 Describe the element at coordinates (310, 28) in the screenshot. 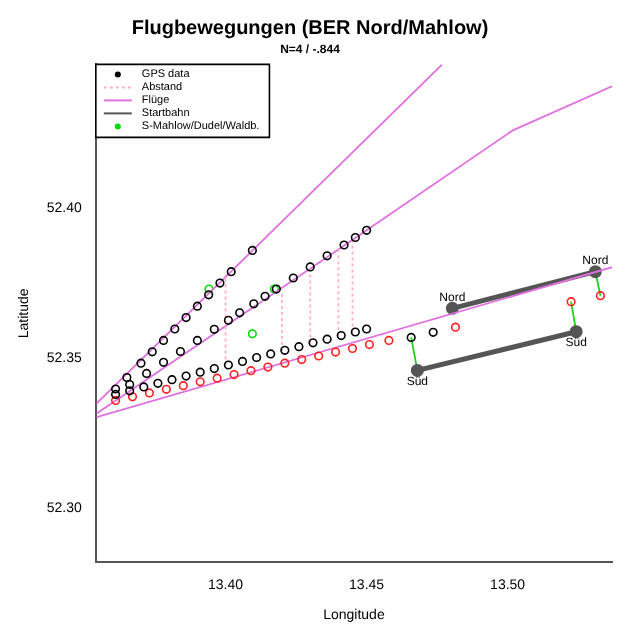

I see `chart-title: Flugbewegungen (BER Nord/Mahlow)` at that location.